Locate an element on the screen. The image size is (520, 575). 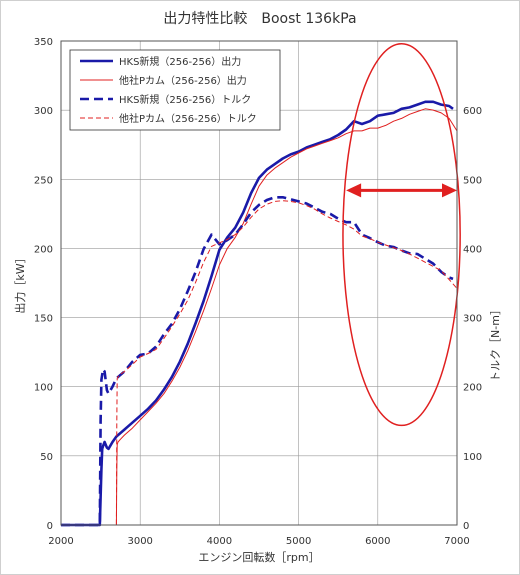
legend-label-3: HKS新規（256-256）トルク is located at coordinates (185, 99).